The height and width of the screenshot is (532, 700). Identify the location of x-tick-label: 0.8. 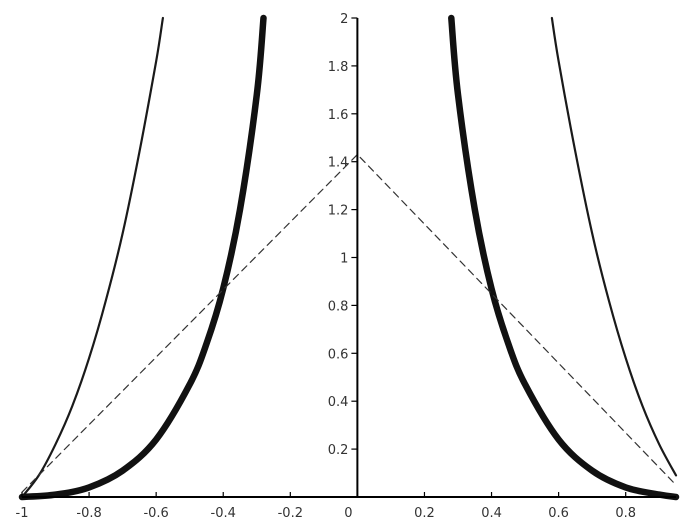
(625, 513).